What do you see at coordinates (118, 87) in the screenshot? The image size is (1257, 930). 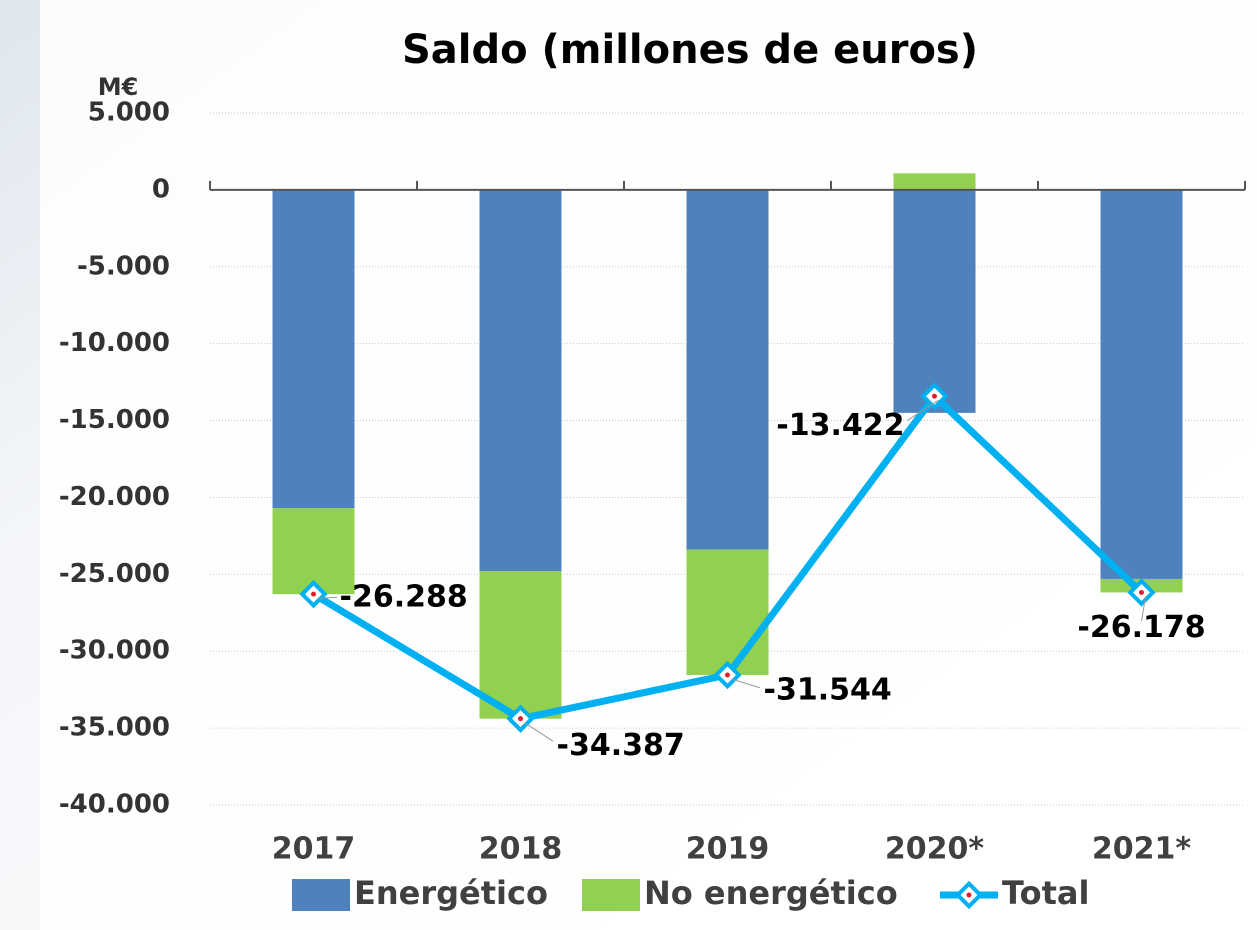 I see `y-unit: M€` at bounding box center [118, 87].